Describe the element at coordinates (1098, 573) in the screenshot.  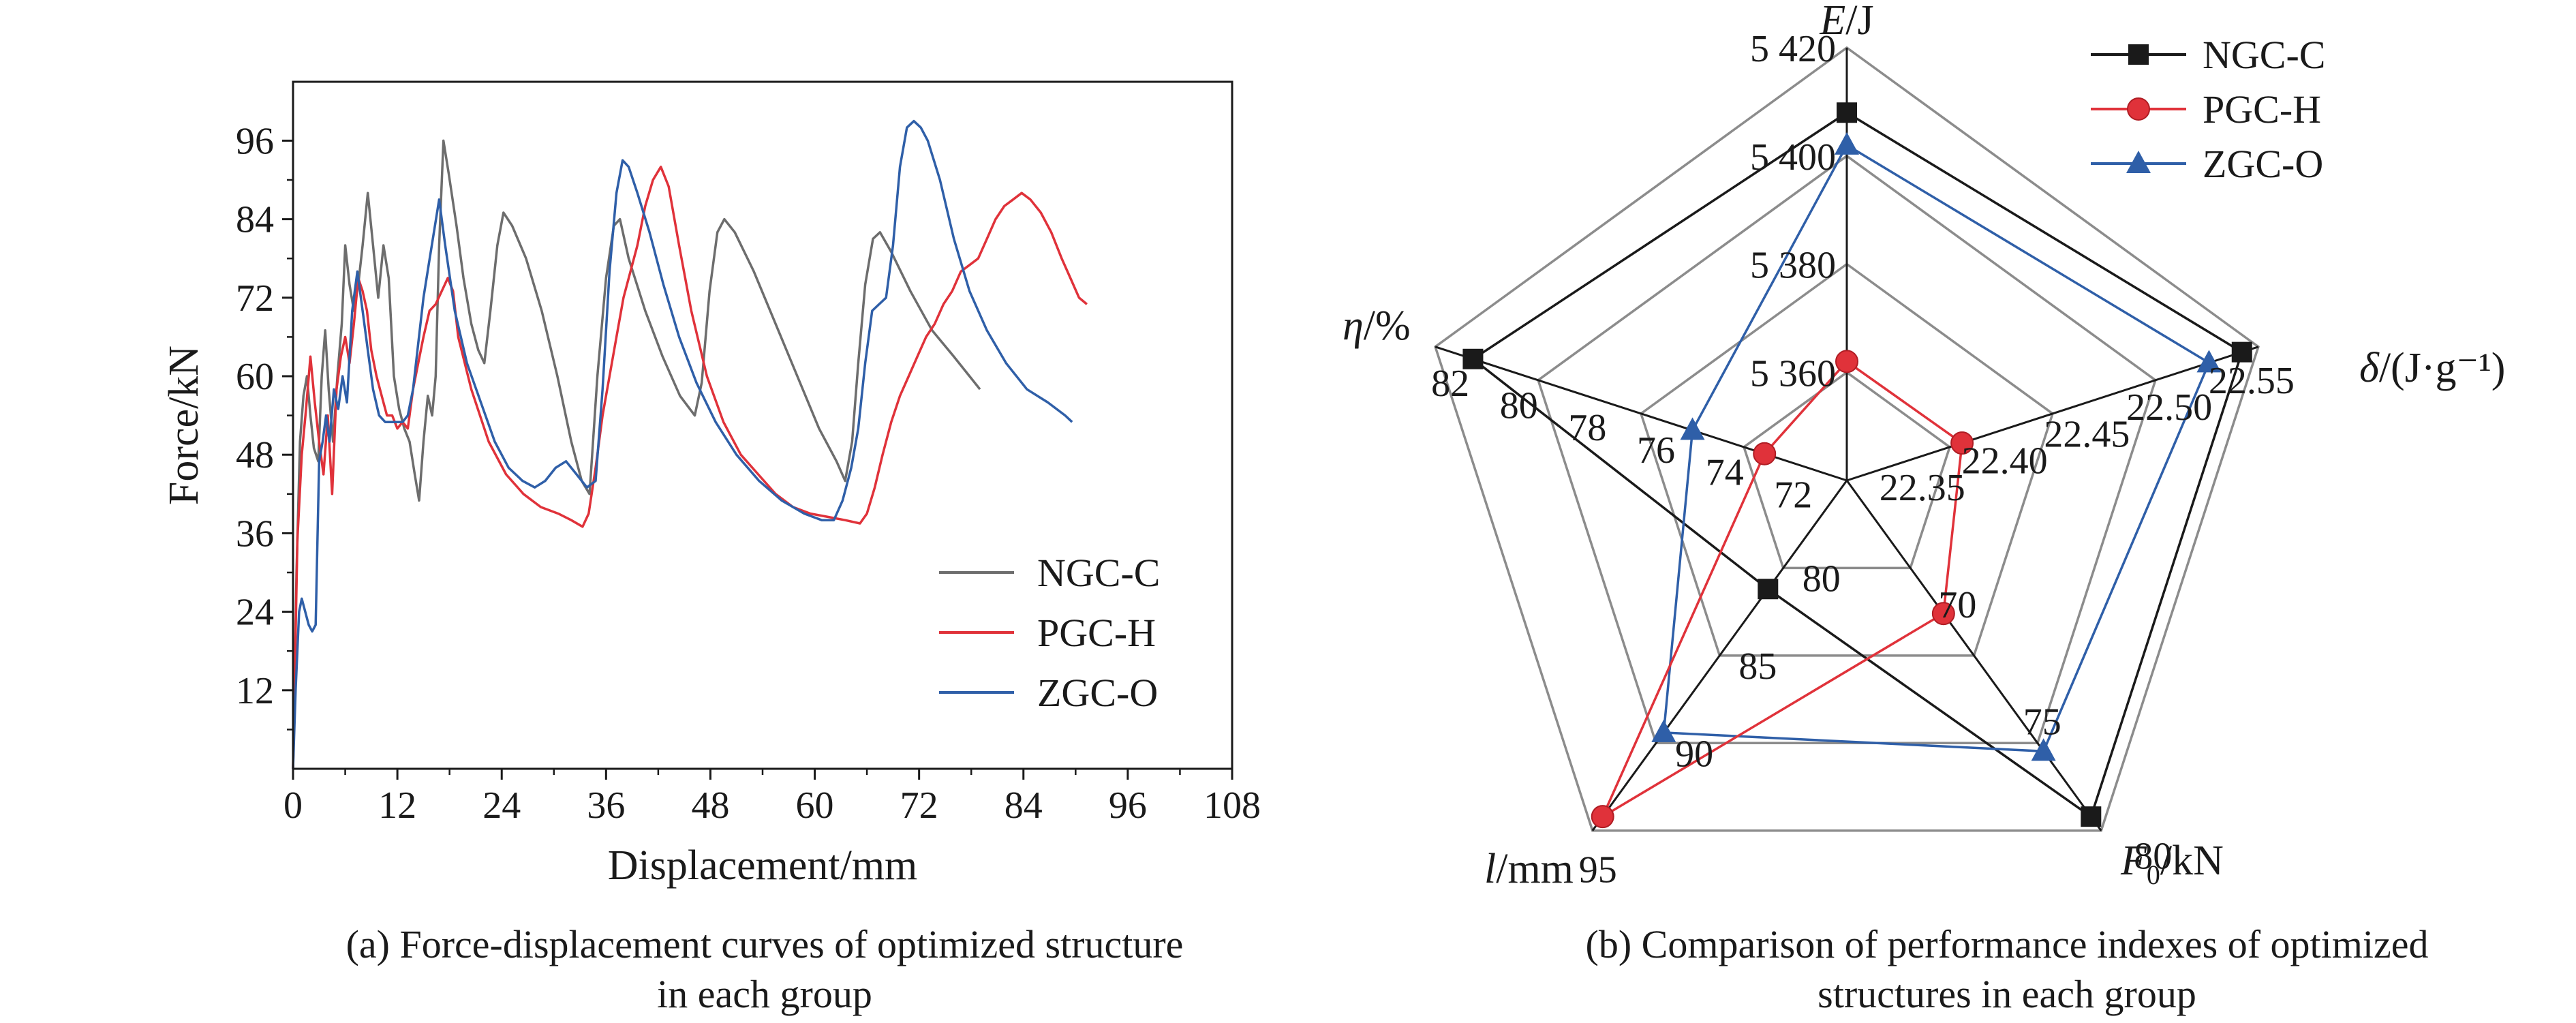
I see `legend-label-ngc-c: NGC-C` at that location.